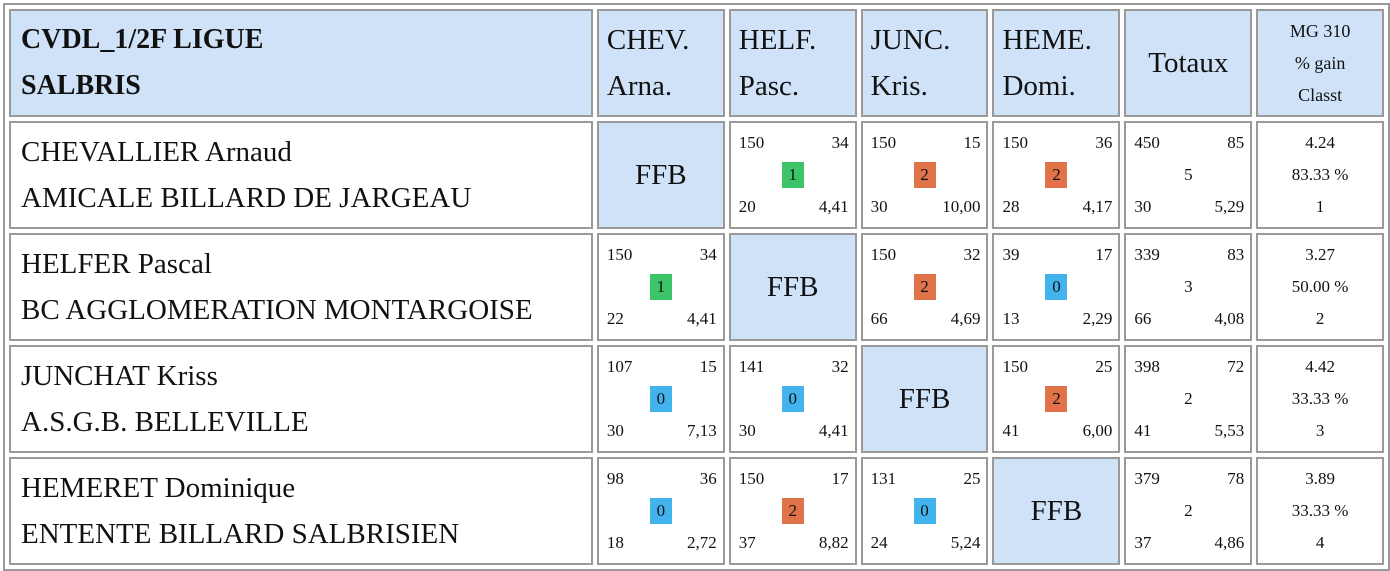 Image resolution: width=1390 pixels, height=571 pixels. What do you see at coordinates (1320, 430) in the screenshot?
I see `ranking: 3` at bounding box center [1320, 430].